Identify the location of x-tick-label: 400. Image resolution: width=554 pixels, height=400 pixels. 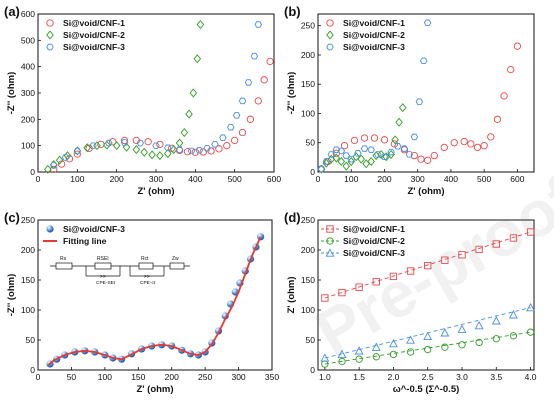
(451, 179).